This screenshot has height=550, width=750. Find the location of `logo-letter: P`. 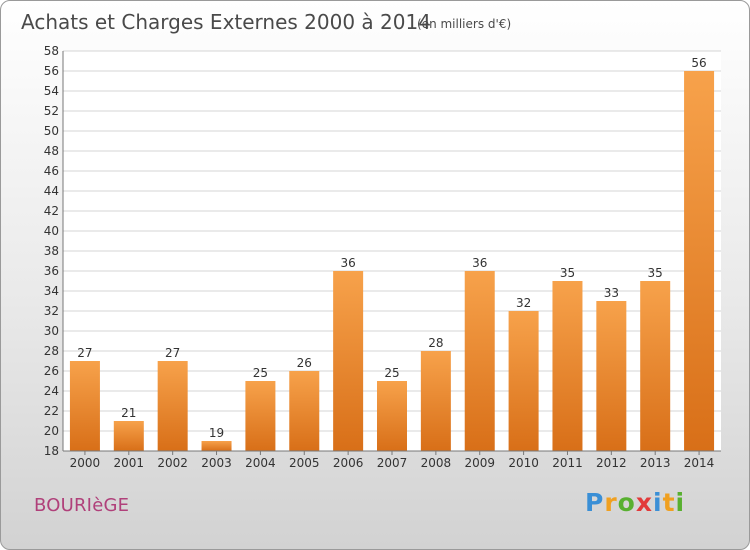

logo-letter: P is located at coordinates (595, 502).